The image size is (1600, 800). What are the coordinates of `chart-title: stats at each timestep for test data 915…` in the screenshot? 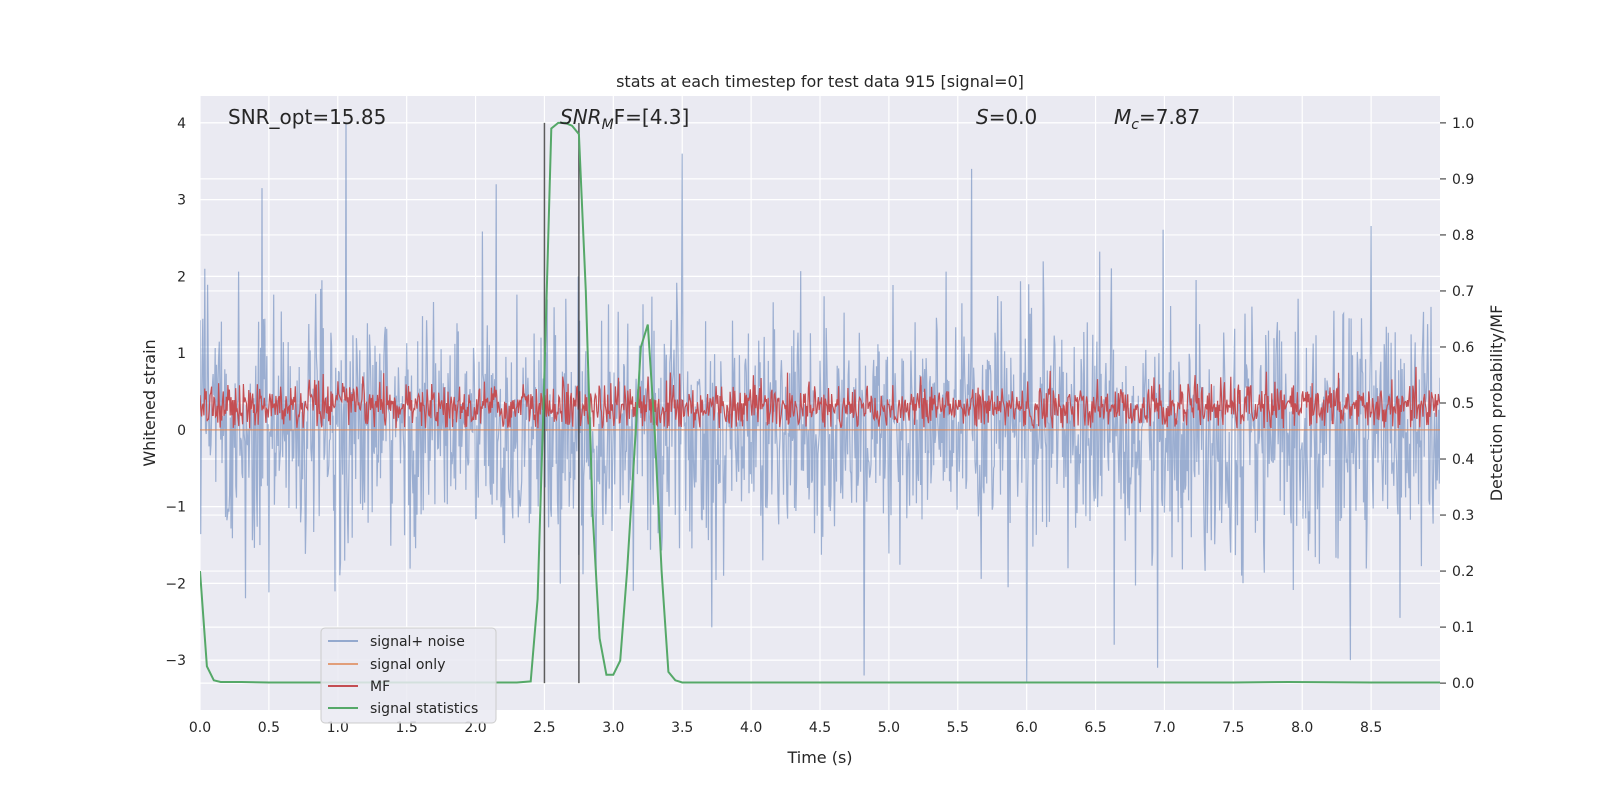 It's located at (820, 81).